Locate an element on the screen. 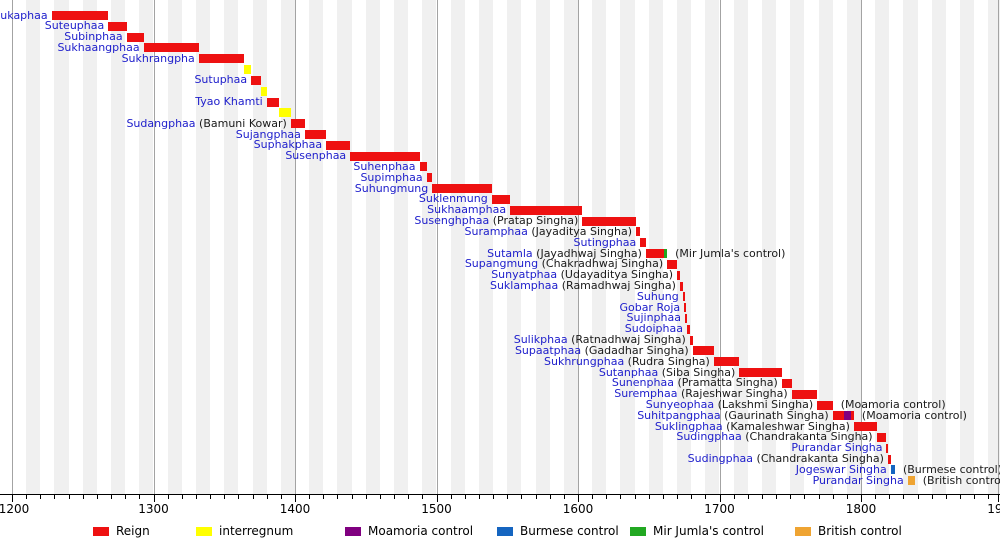 Image resolution: width=1000 pixels, height=545 pixels. king-name-label: Suhenphaa is located at coordinates (384, 166).